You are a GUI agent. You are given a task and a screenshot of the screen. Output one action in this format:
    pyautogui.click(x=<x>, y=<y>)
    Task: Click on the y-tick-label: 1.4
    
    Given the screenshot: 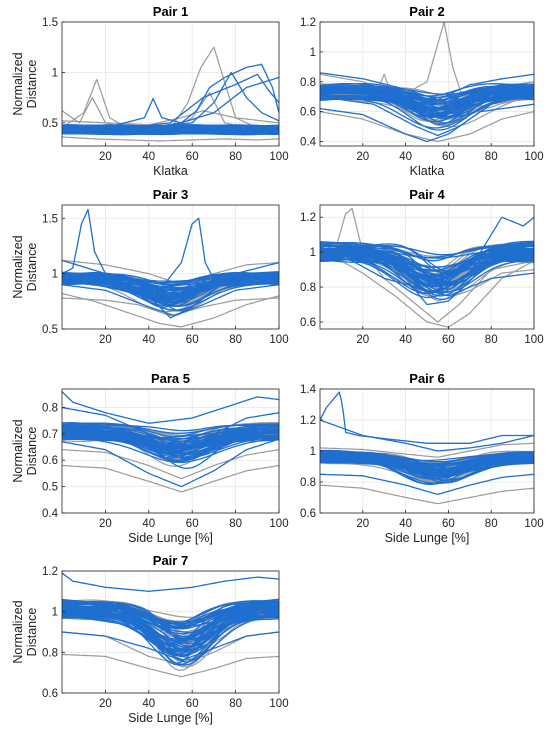 What is the action you would take?
    pyautogui.click(x=308, y=390)
    